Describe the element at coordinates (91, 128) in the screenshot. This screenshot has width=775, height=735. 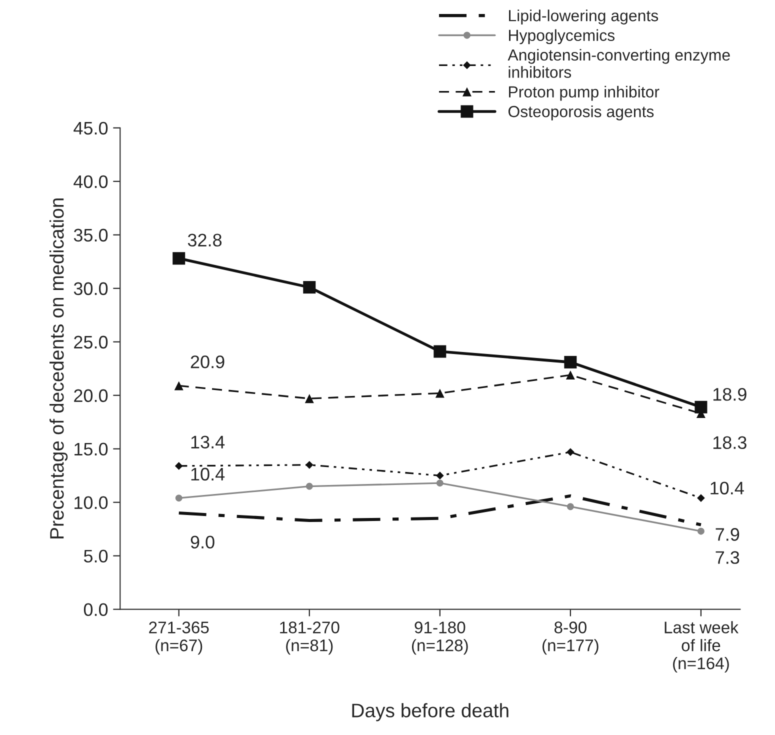
I see `y-tick-label: 45.0` at that location.